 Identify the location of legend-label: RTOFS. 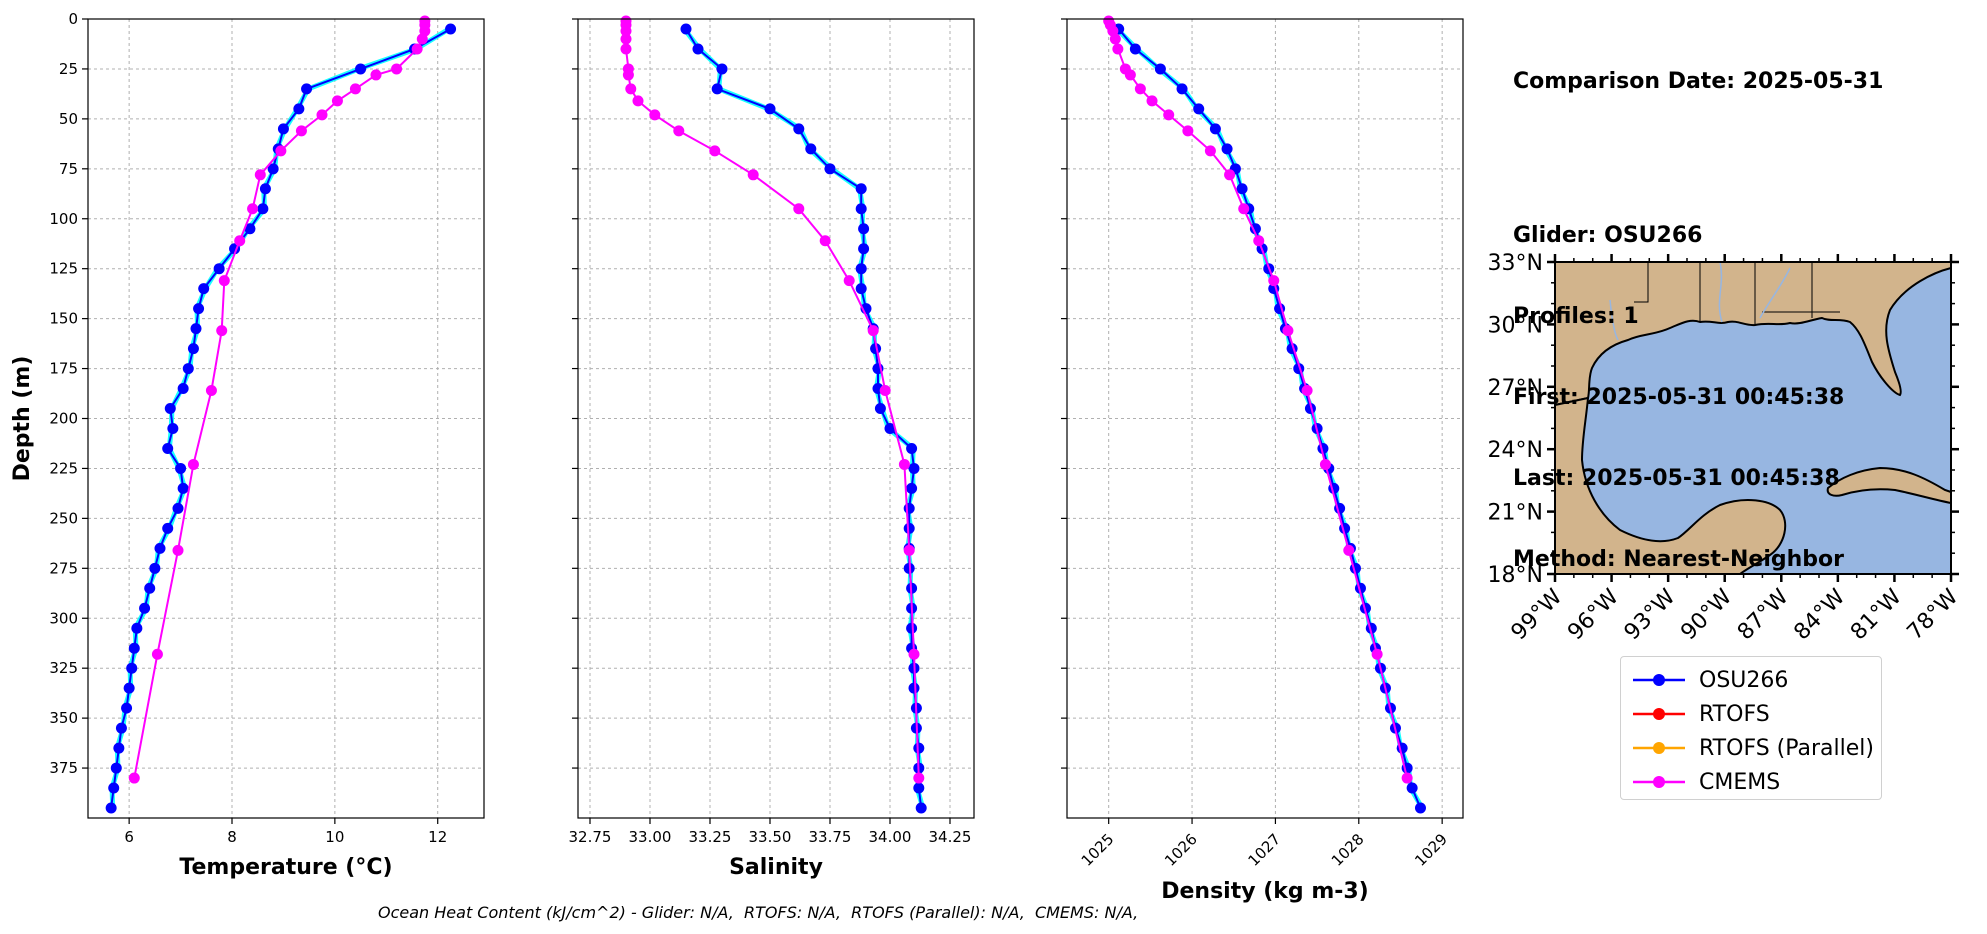
(1734, 714).